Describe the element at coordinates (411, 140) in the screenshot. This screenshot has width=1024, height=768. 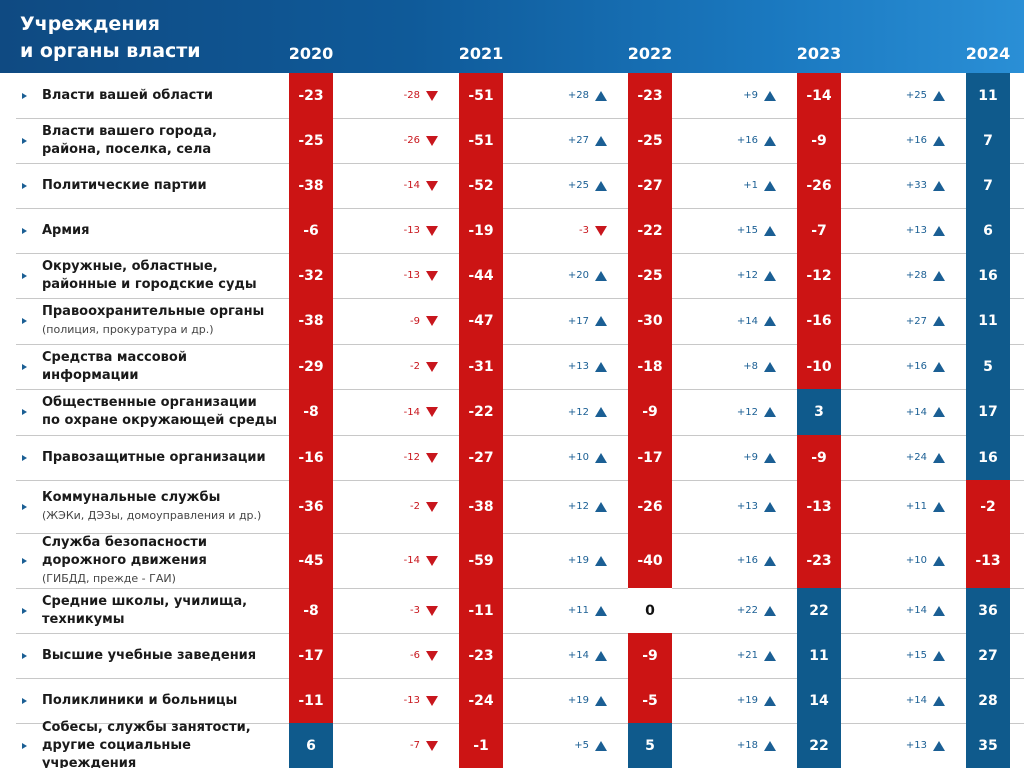
I see `delta-value: -26` at that location.